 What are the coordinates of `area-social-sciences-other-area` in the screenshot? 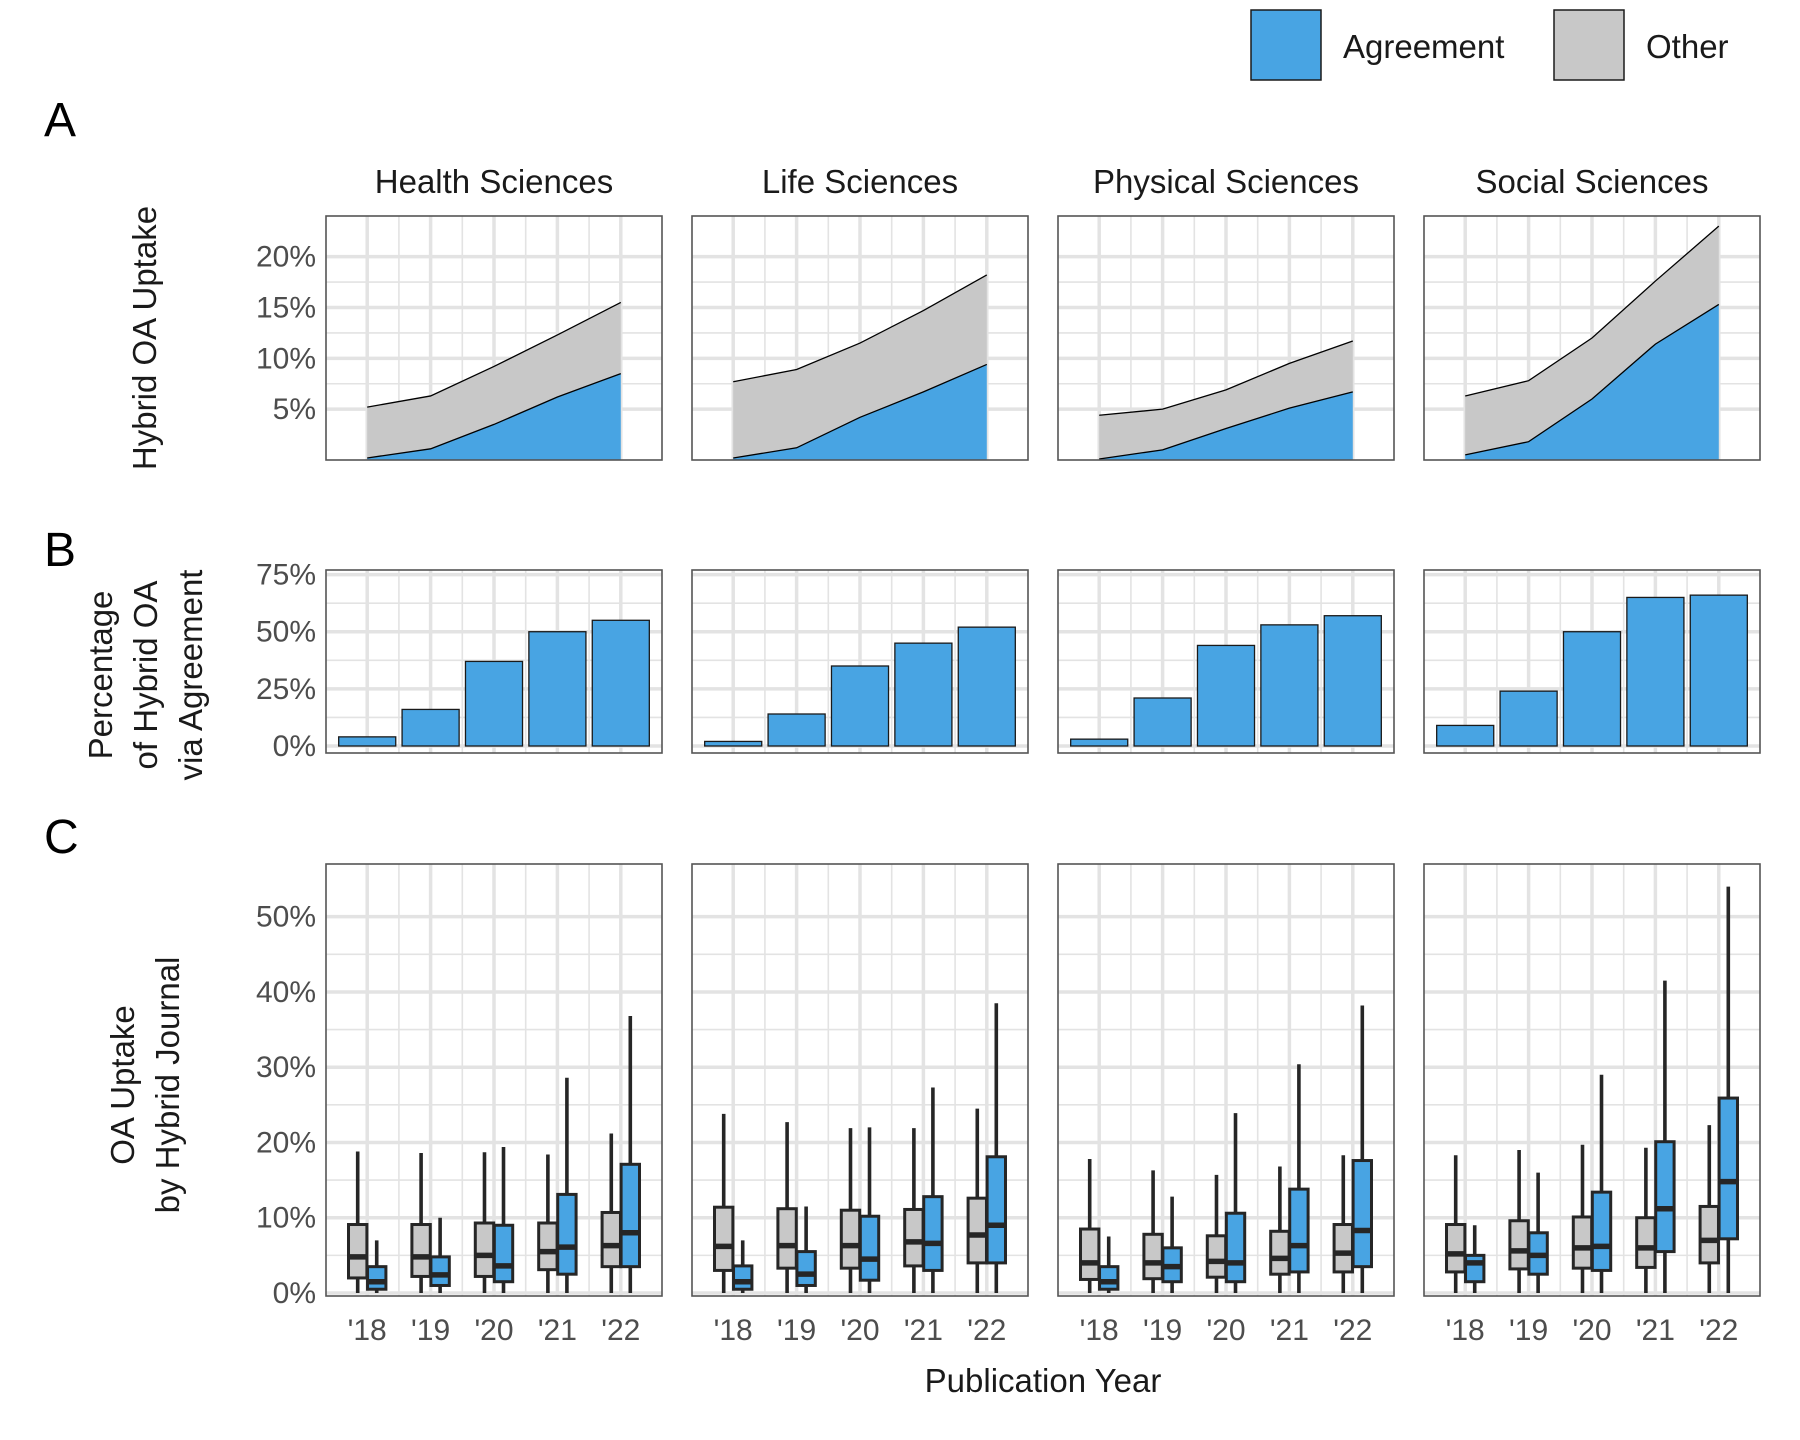 It's located at (1592, 340).